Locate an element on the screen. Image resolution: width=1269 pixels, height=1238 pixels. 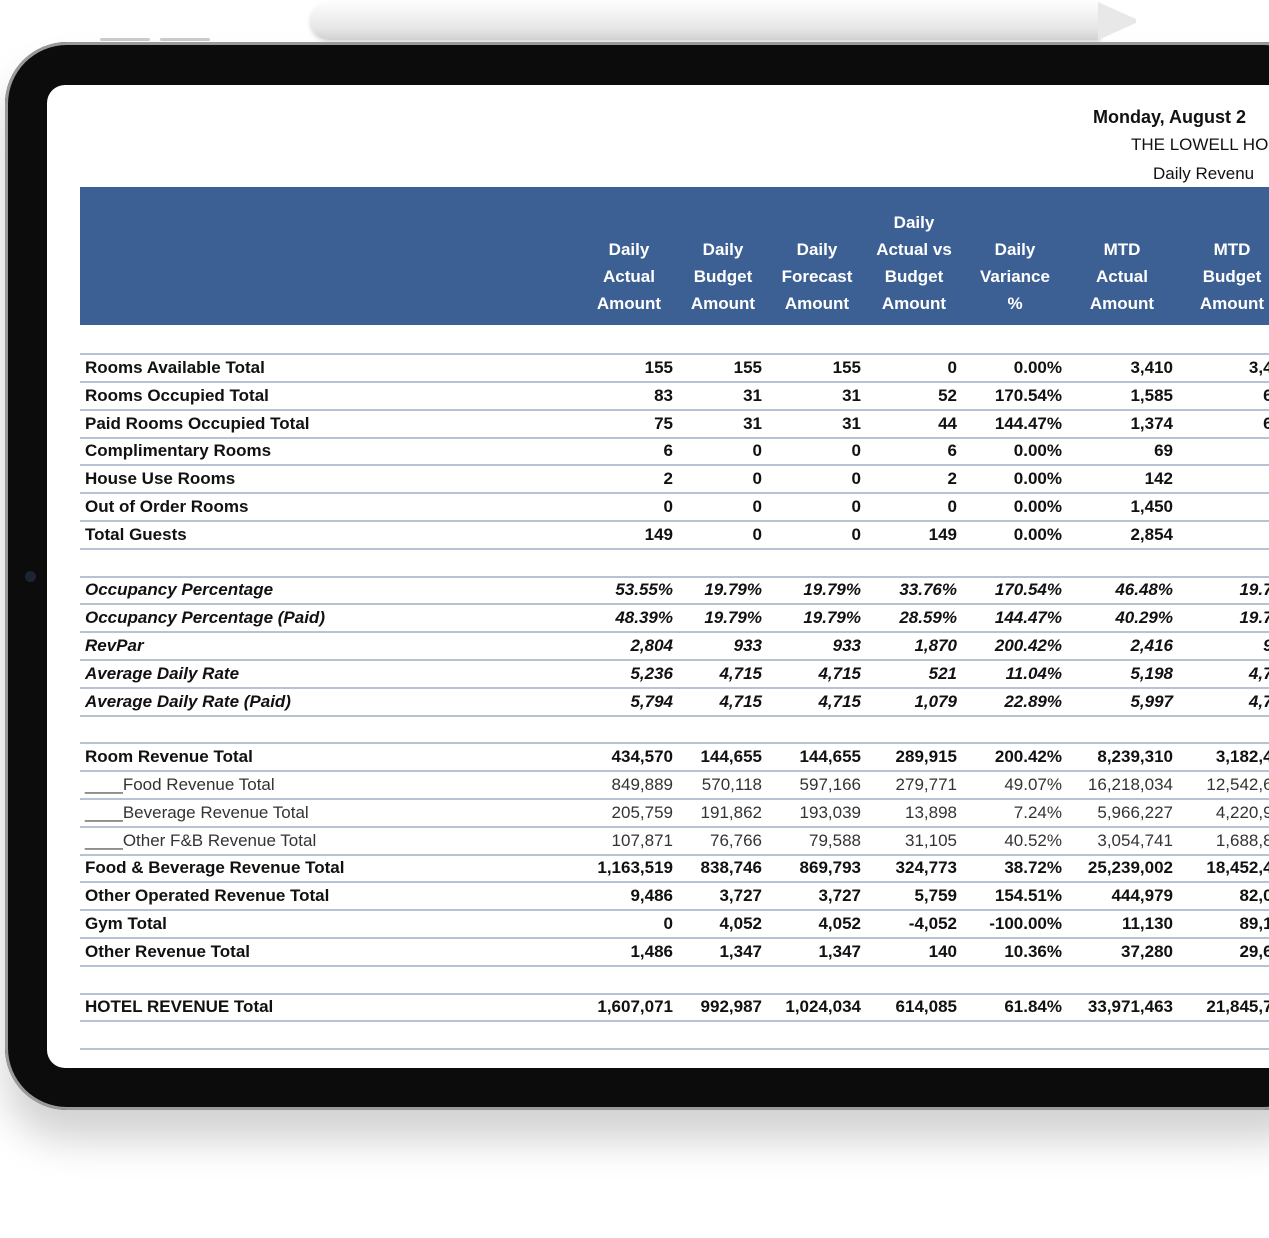
cell: 1,870 is located at coordinates (935, 645).